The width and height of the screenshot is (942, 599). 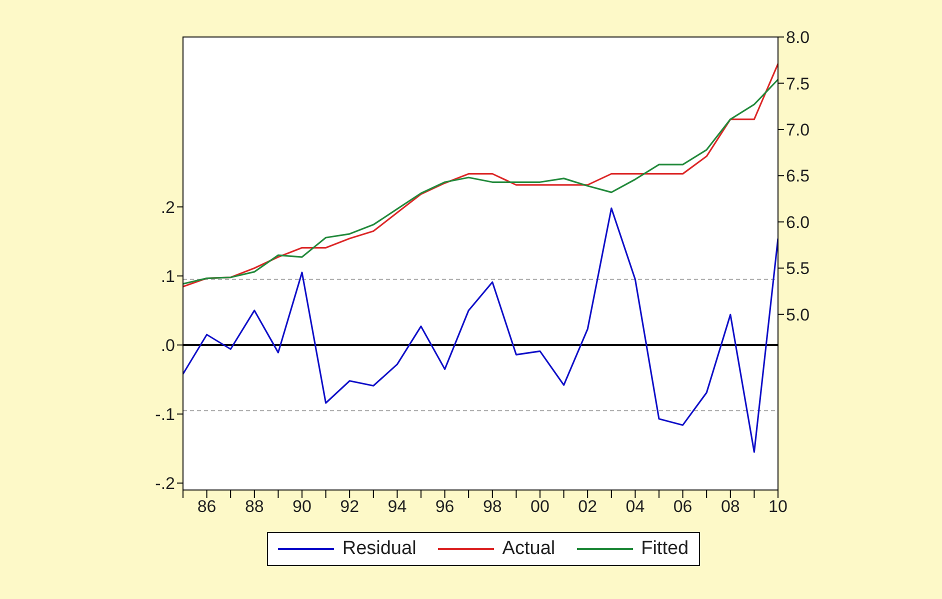 I want to click on y2-tick-label: 5.5, so click(x=798, y=268).